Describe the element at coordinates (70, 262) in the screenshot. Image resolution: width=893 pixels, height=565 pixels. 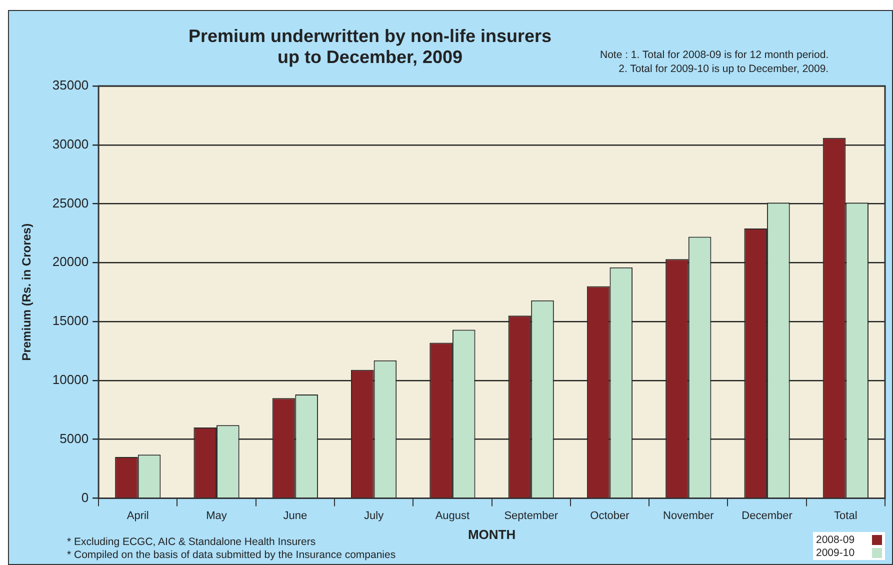
I see `y-tick-label: 20000` at that location.